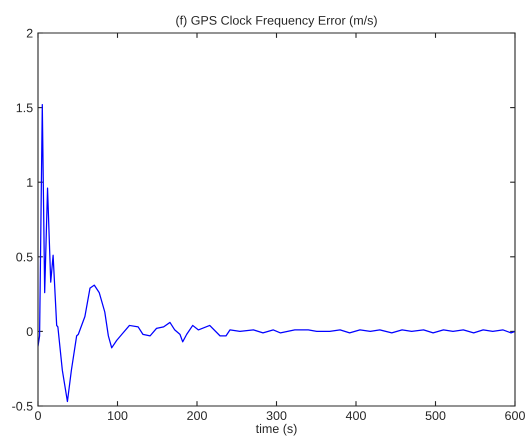  What do you see at coordinates (197, 415) in the screenshot?
I see `x-tick-label: 200` at bounding box center [197, 415].